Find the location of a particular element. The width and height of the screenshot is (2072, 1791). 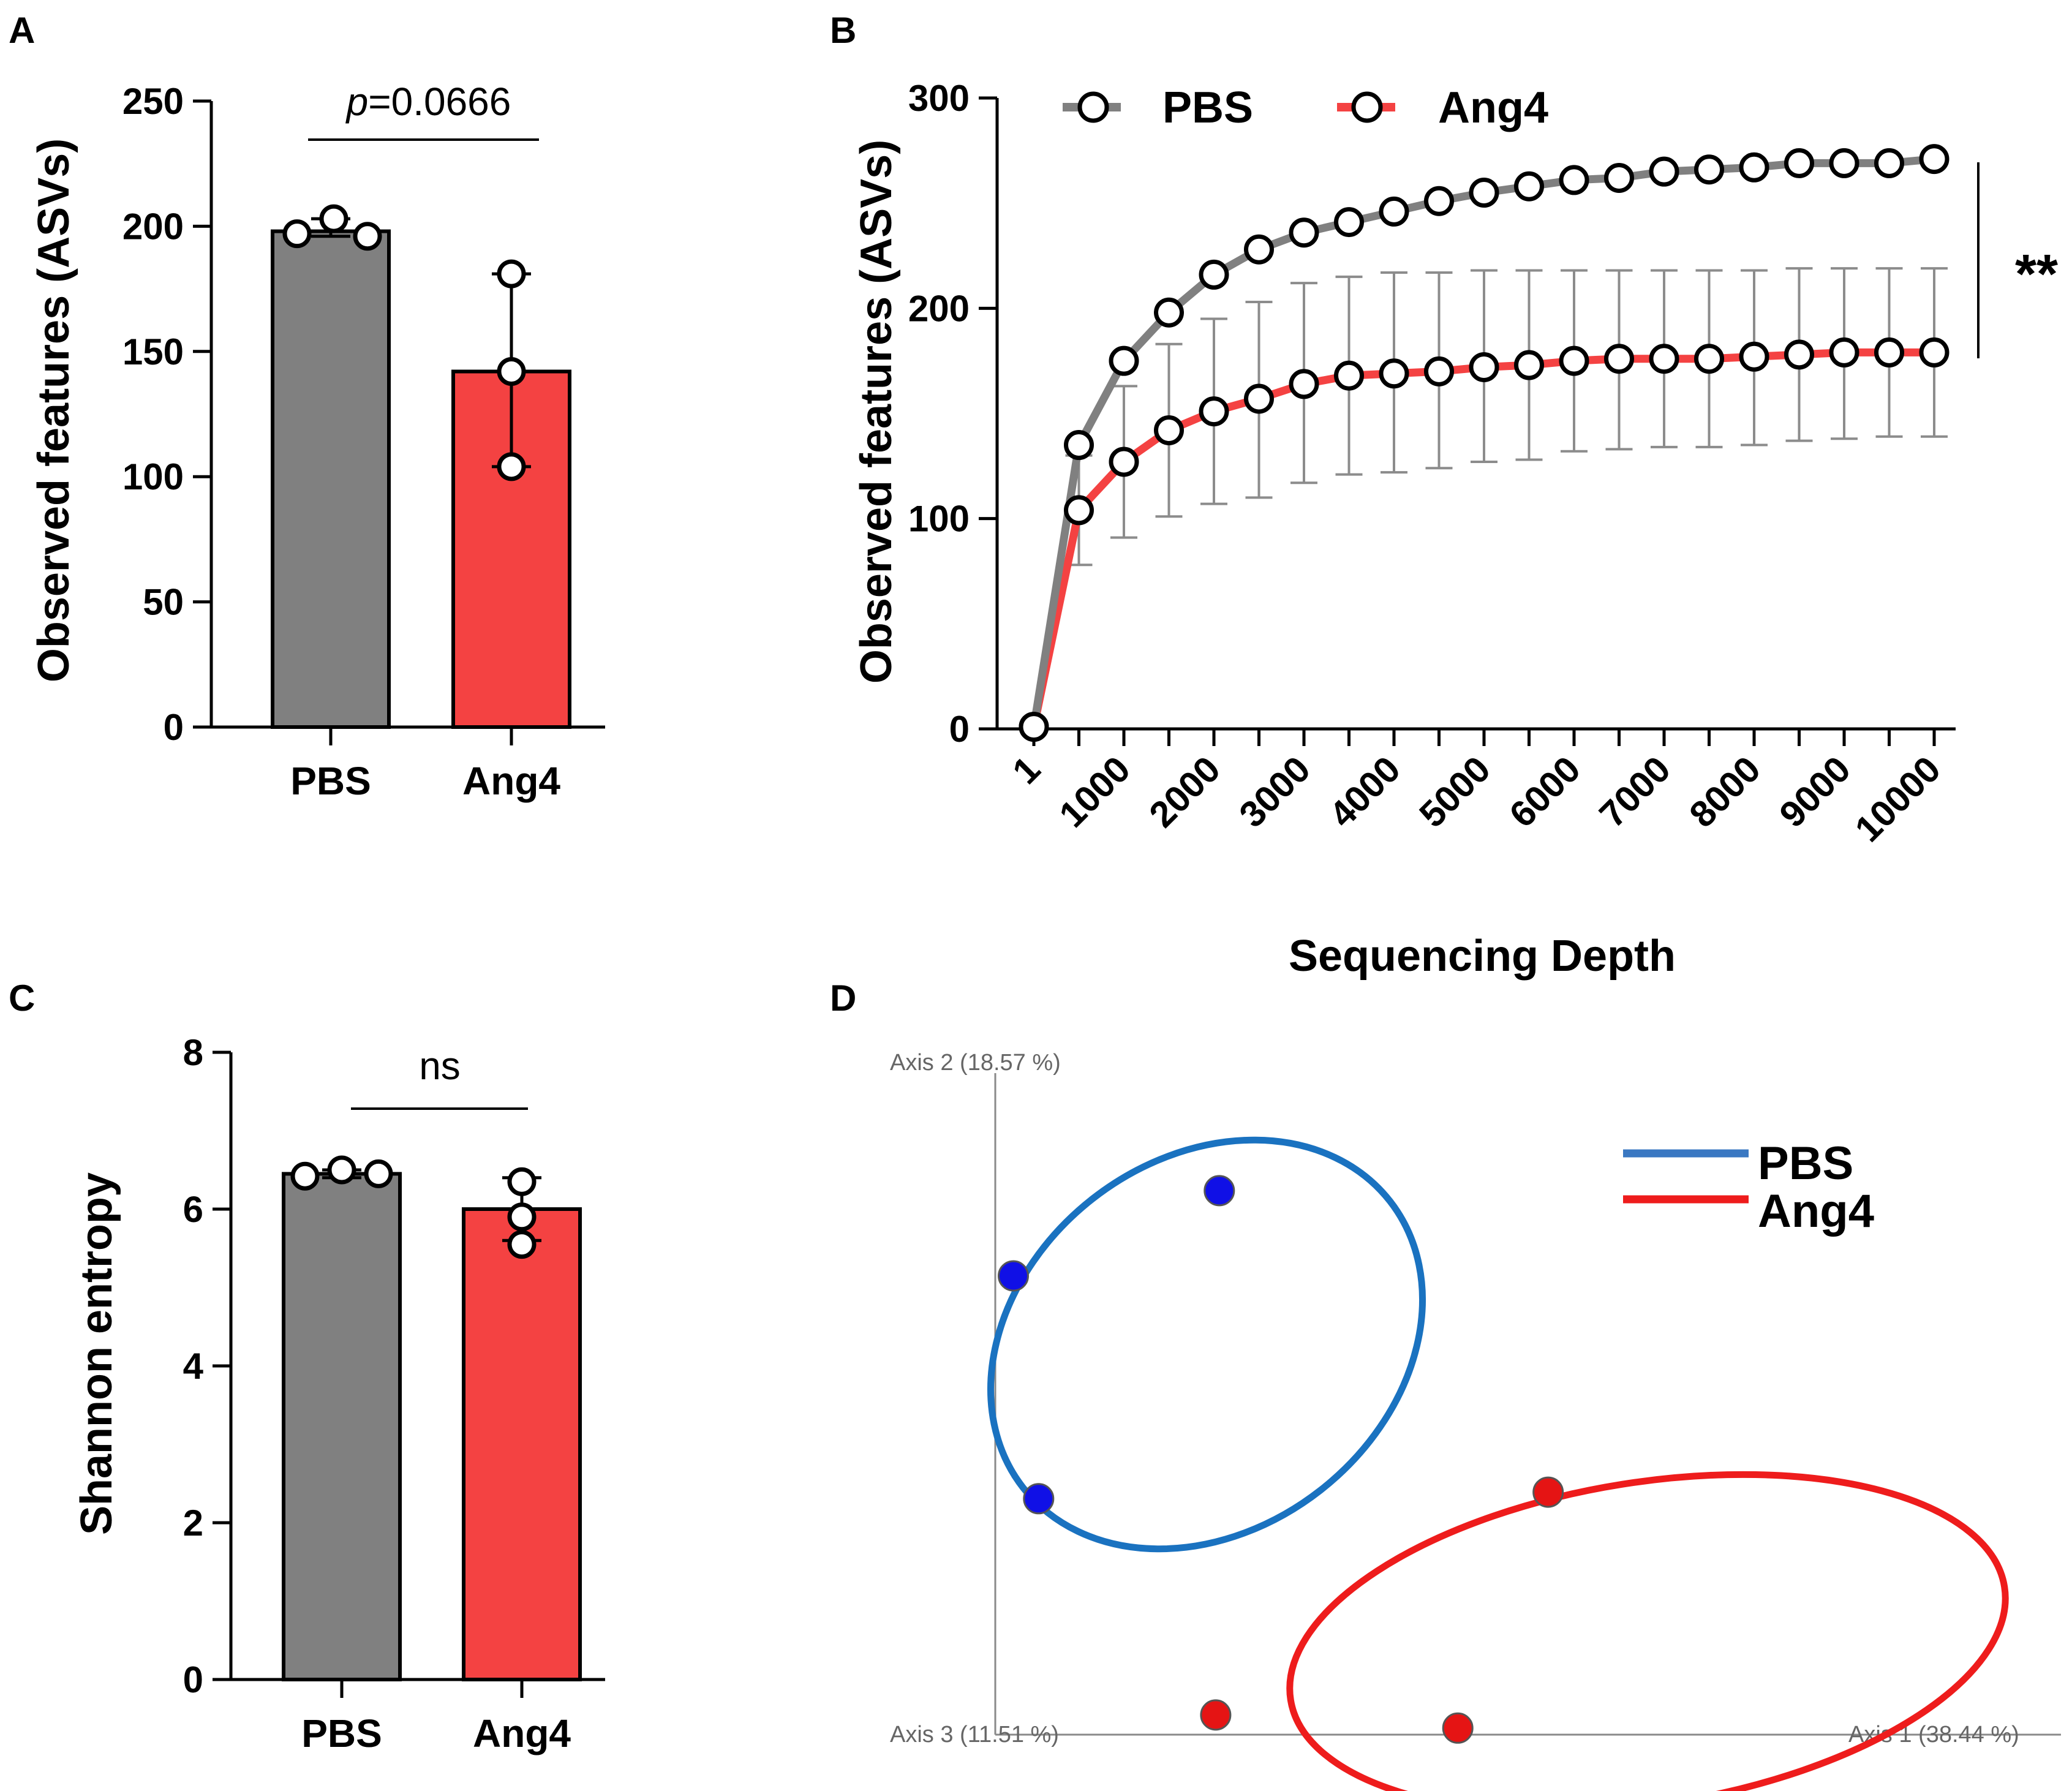

panel-c-y-ticks: 0 2 4 6 8 is located at coordinates (207, 1366).